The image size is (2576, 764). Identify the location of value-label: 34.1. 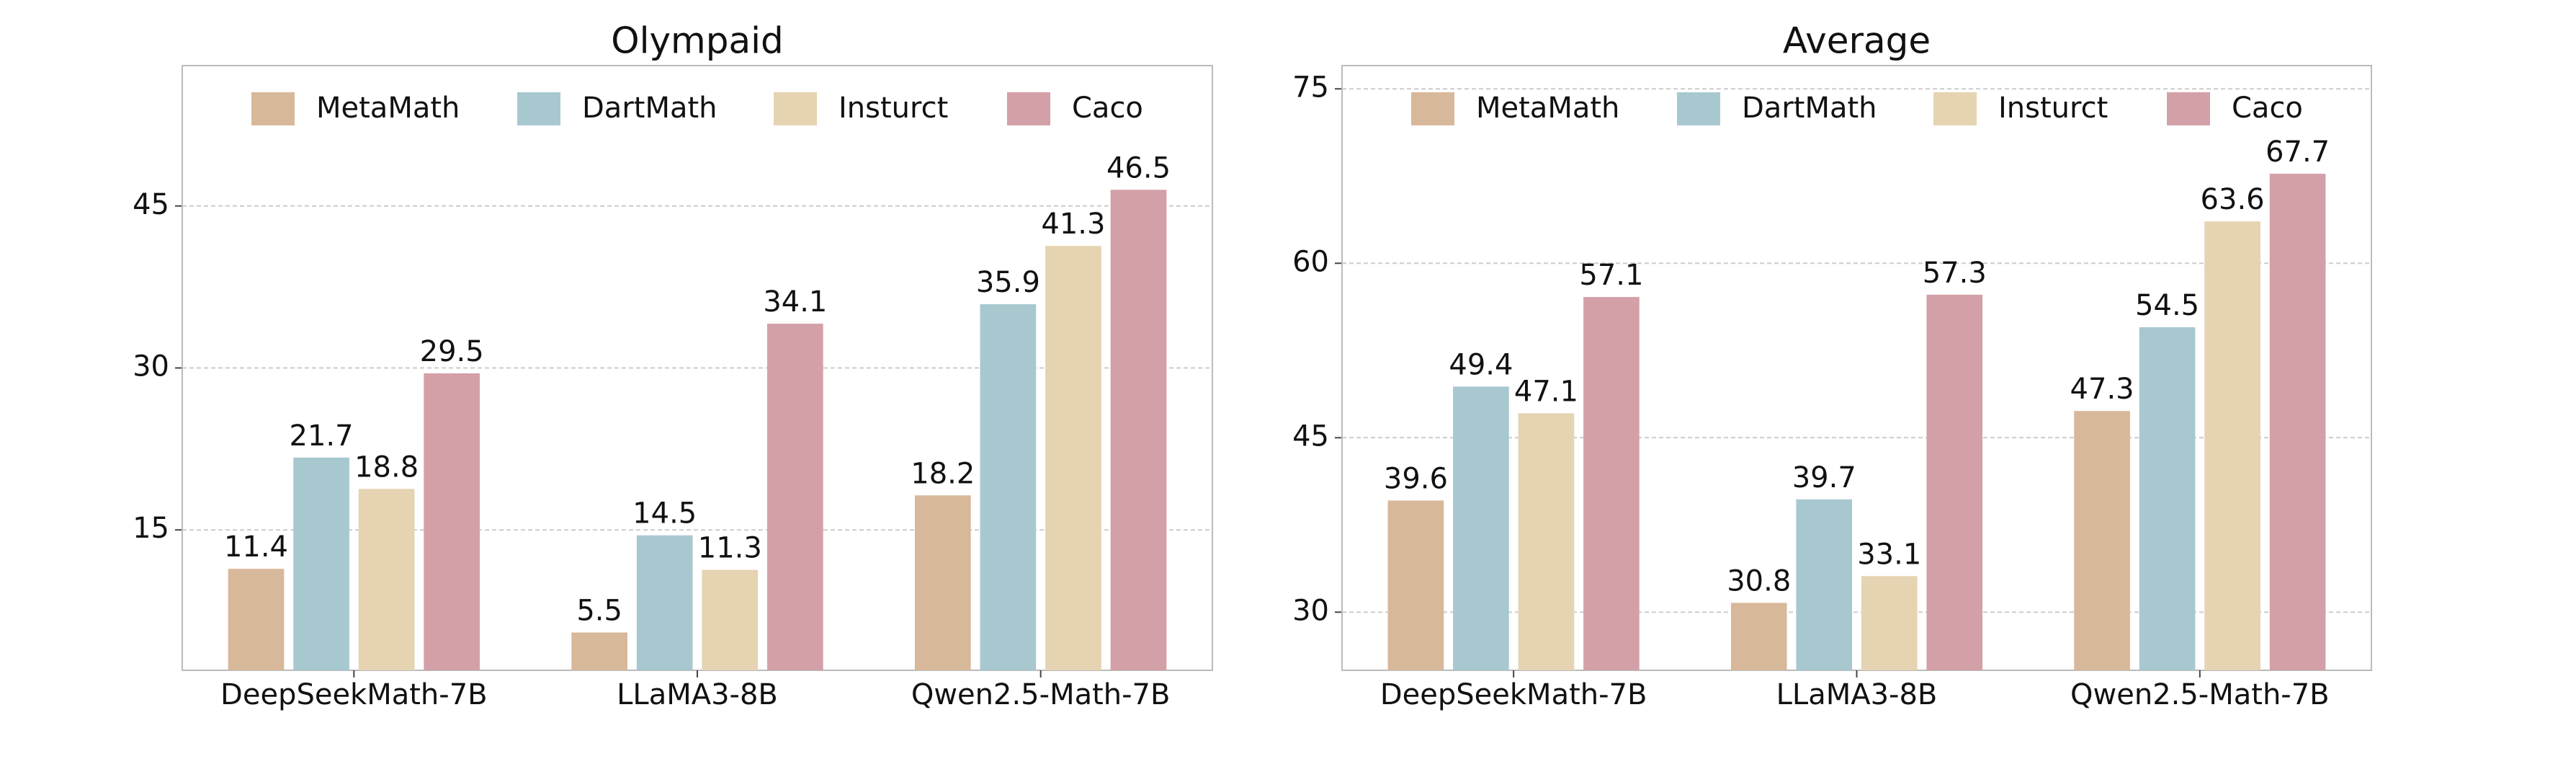
(795, 302).